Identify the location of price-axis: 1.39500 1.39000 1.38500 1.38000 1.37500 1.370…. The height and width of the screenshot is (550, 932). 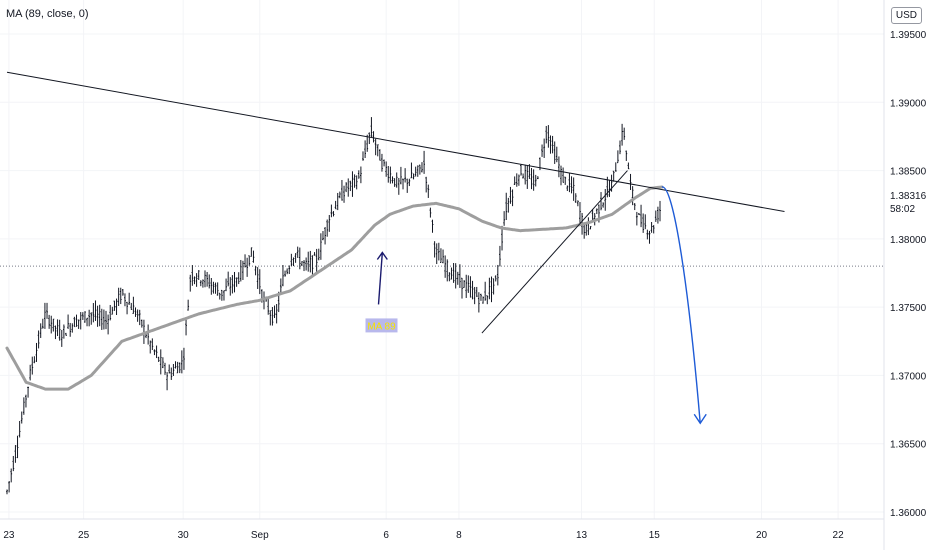
(908, 274).